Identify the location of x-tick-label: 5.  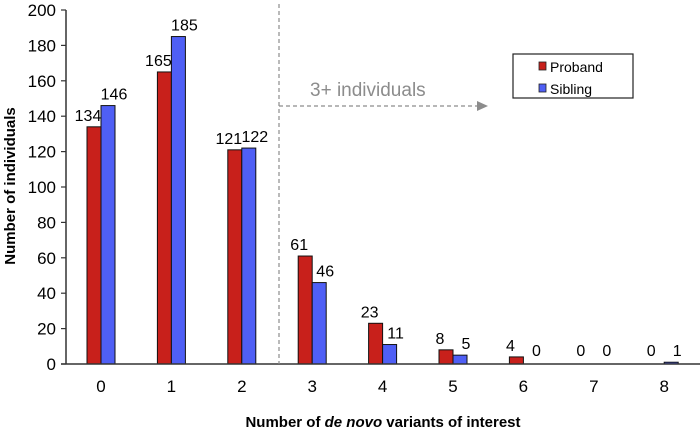
(452, 386).